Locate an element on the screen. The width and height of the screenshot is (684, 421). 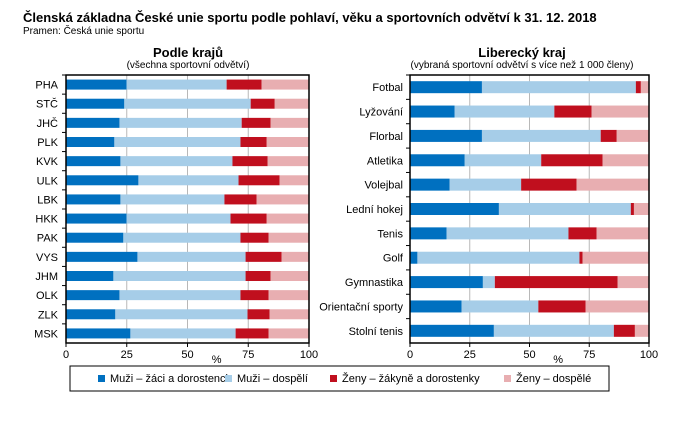
category-label: Fotbal is located at coordinates (387, 88).